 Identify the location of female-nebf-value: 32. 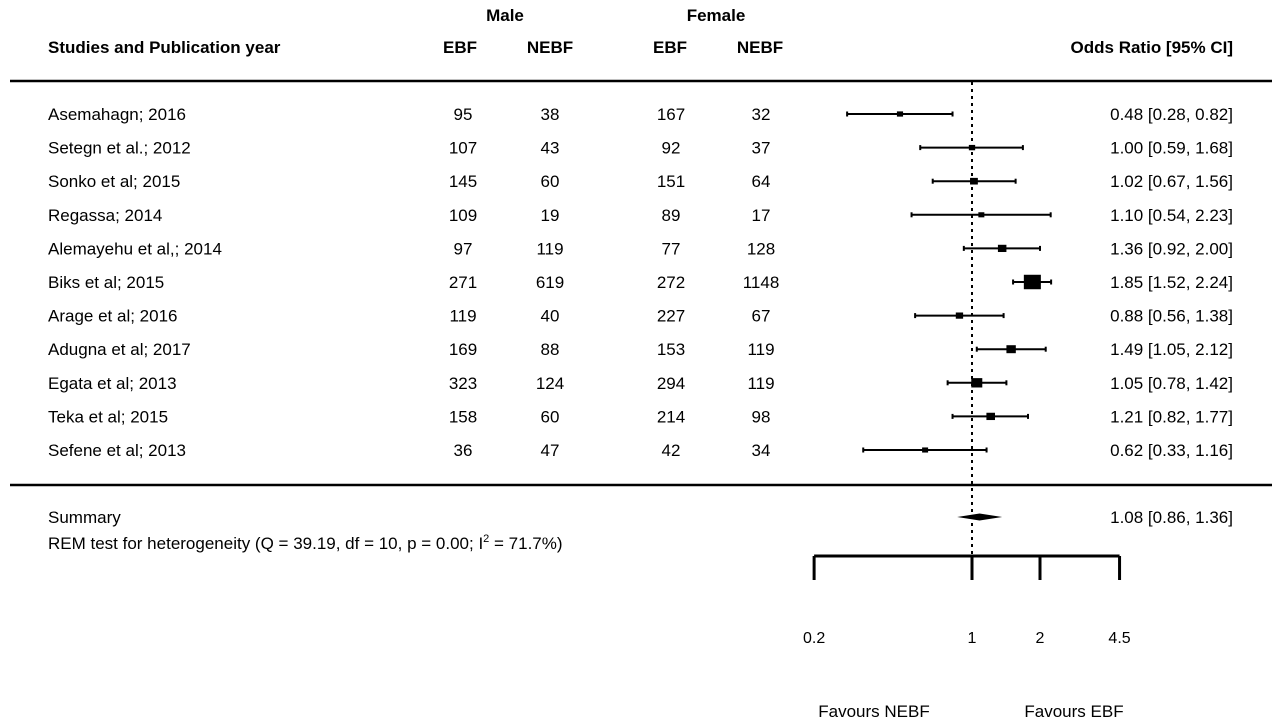
(761, 114).